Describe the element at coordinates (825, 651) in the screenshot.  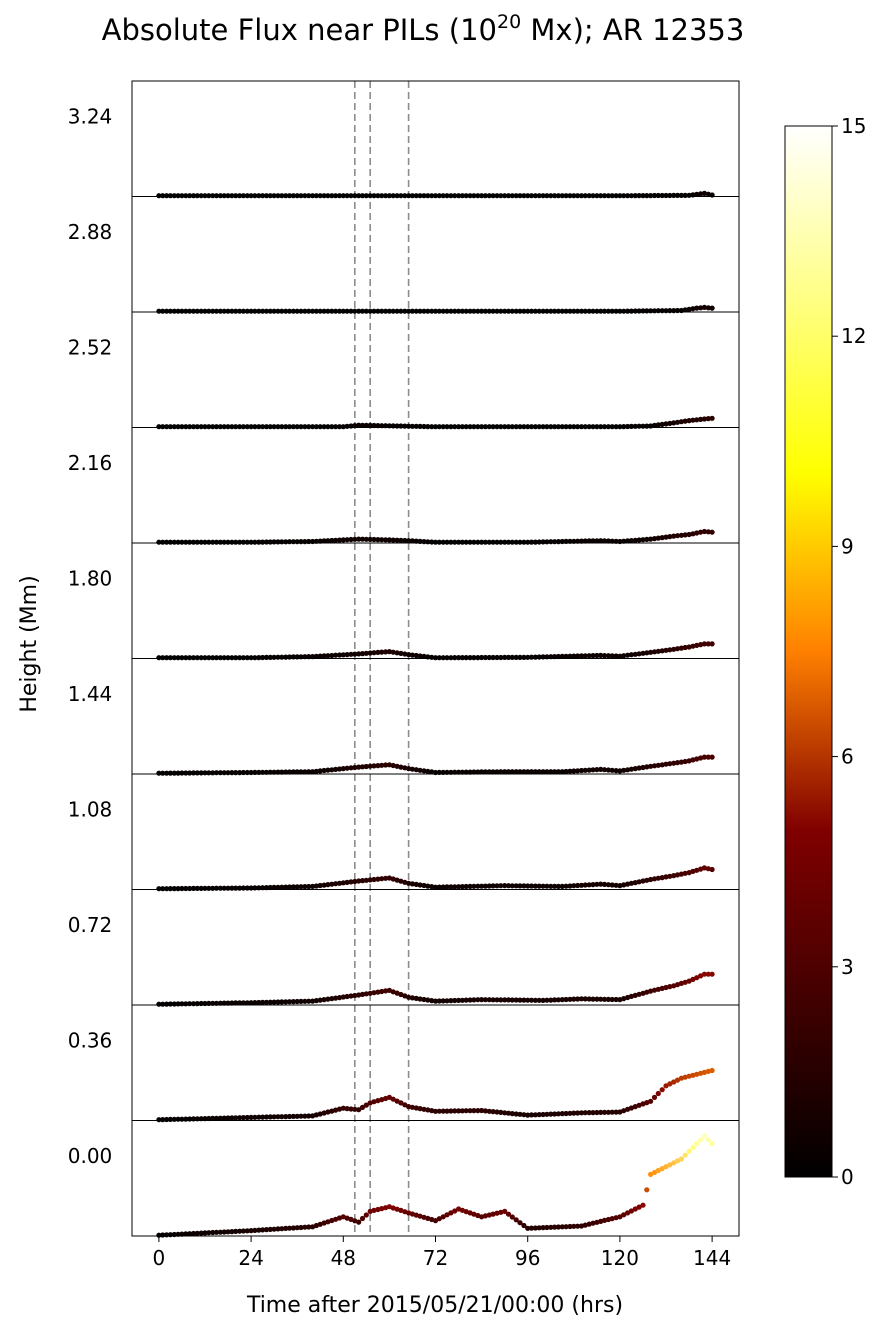
I see `colorbar: 0 3 6 9 12 15` at that location.